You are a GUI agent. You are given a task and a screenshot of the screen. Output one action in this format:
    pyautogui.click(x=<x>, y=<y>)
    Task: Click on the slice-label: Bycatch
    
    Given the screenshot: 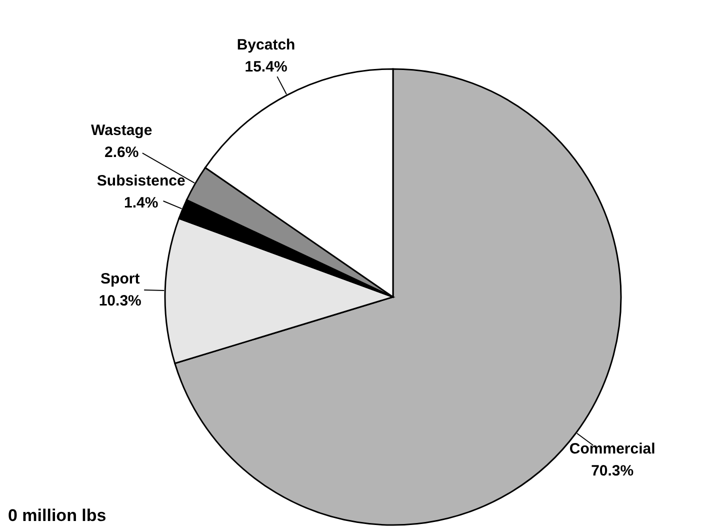 What is the action you would take?
    pyautogui.click(x=266, y=45)
    